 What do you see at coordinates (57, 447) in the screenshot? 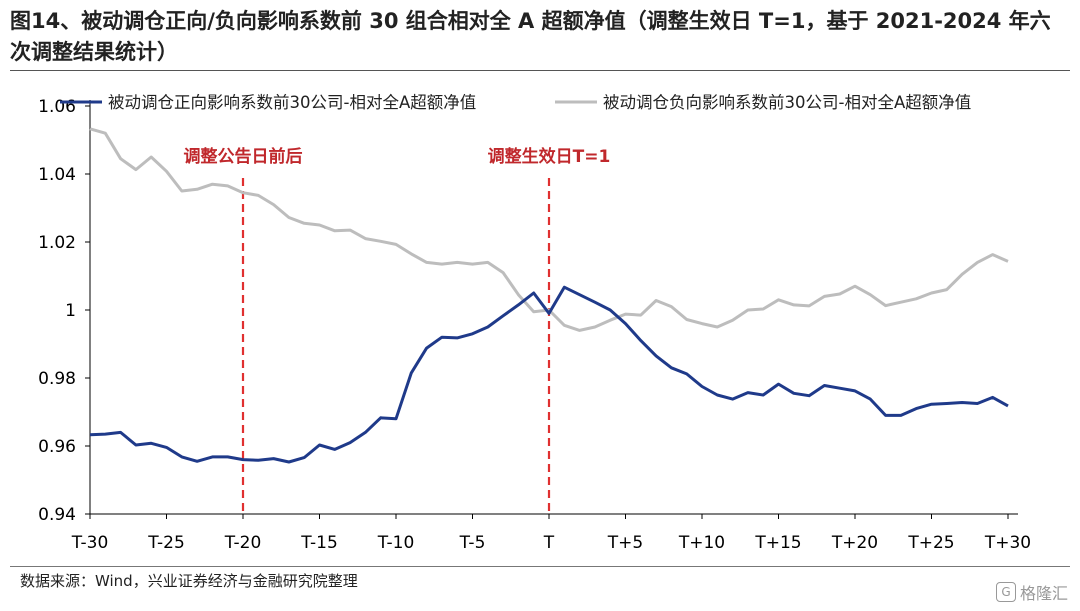
I see `y-tick-label: 0.96` at bounding box center [57, 447].